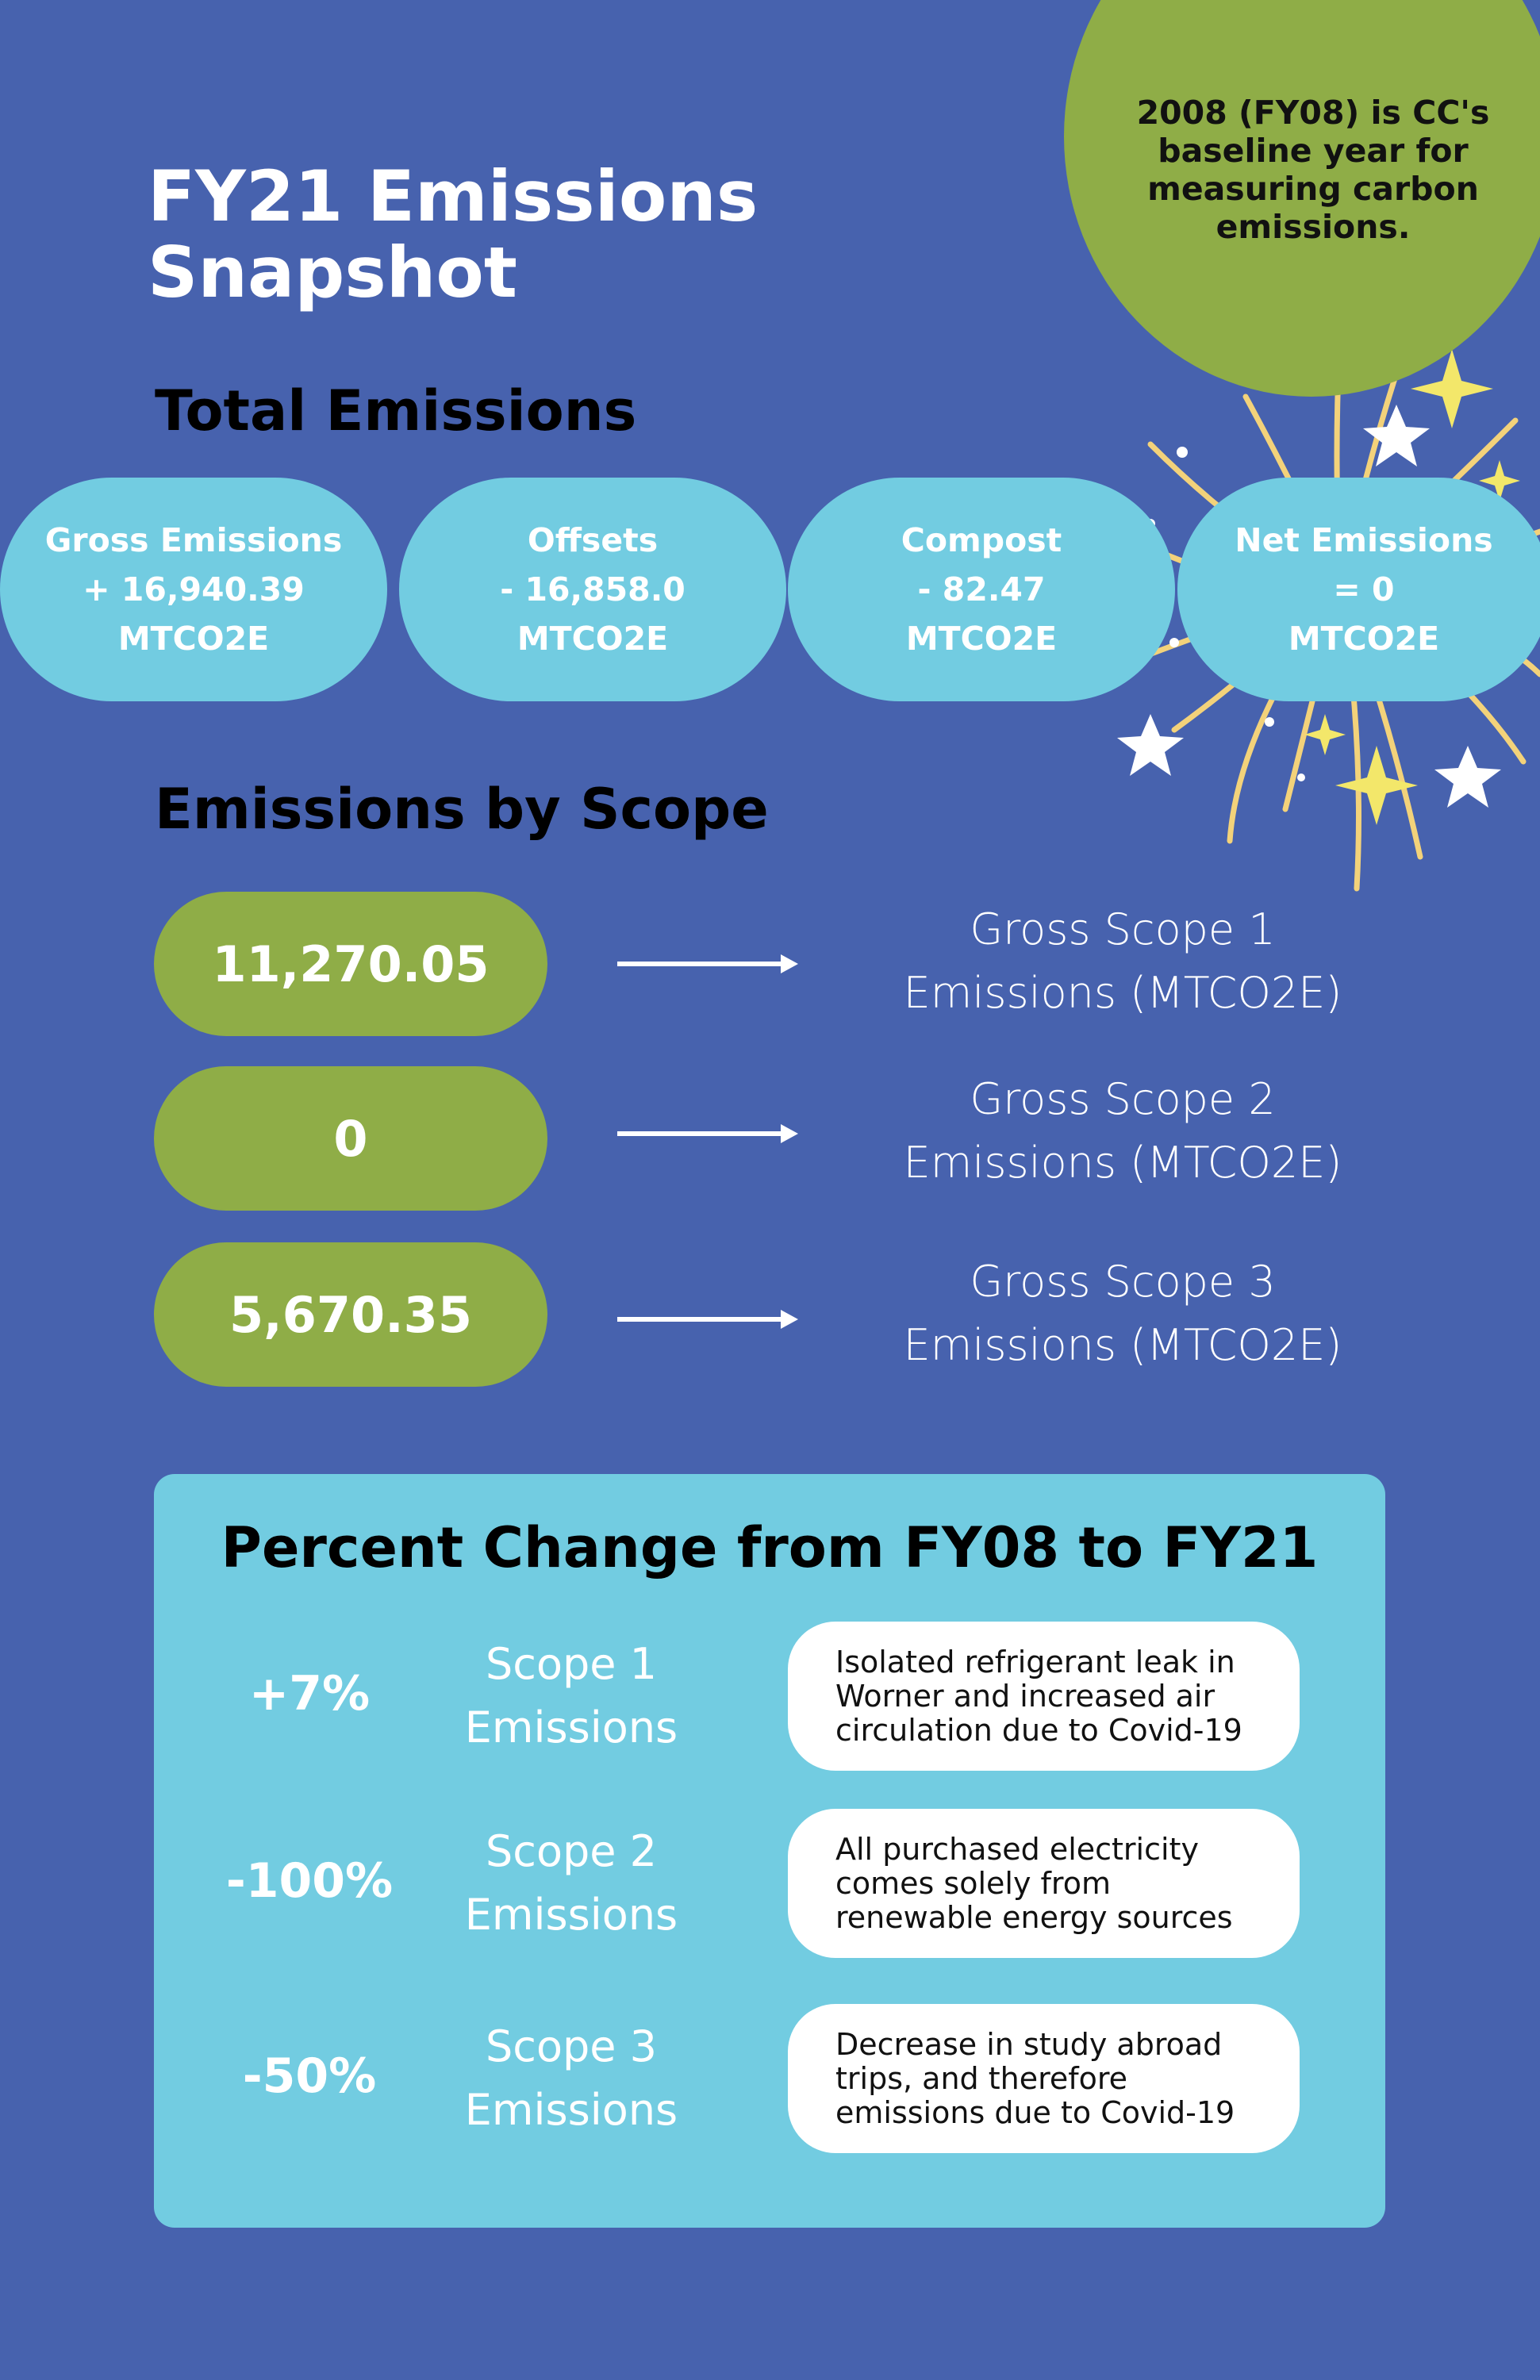 The width and height of the screenshot is (1540, 2380). What do you see at coordinates (351, 1314) in the screenshot?
I see `scope-3-value: 5,670.35` at bounding box center [351, 1314].